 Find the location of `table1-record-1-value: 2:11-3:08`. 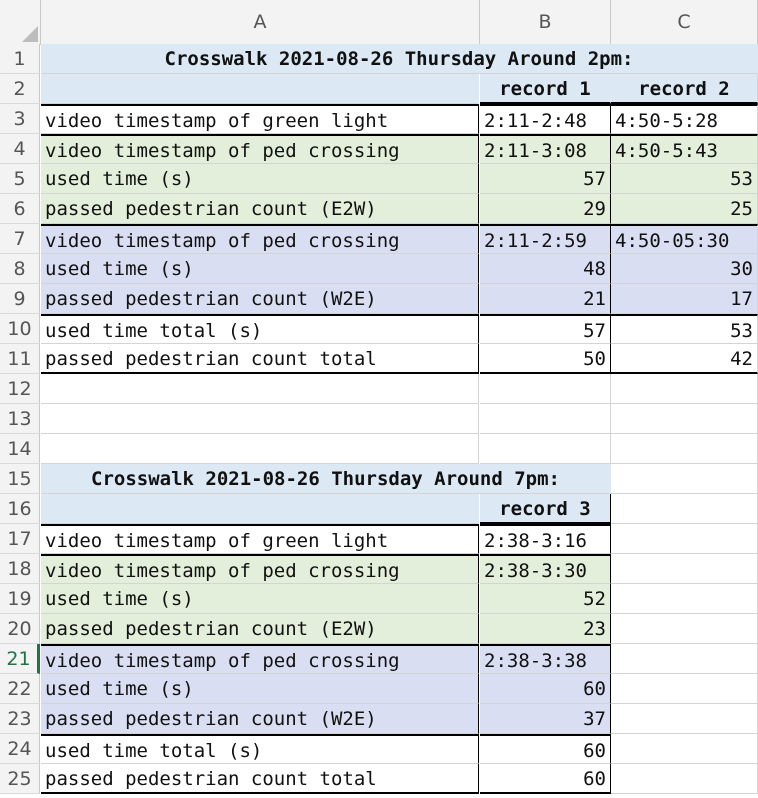

table1-record-1-value: 2:11-3:08 is located at coordinates (545, 149).